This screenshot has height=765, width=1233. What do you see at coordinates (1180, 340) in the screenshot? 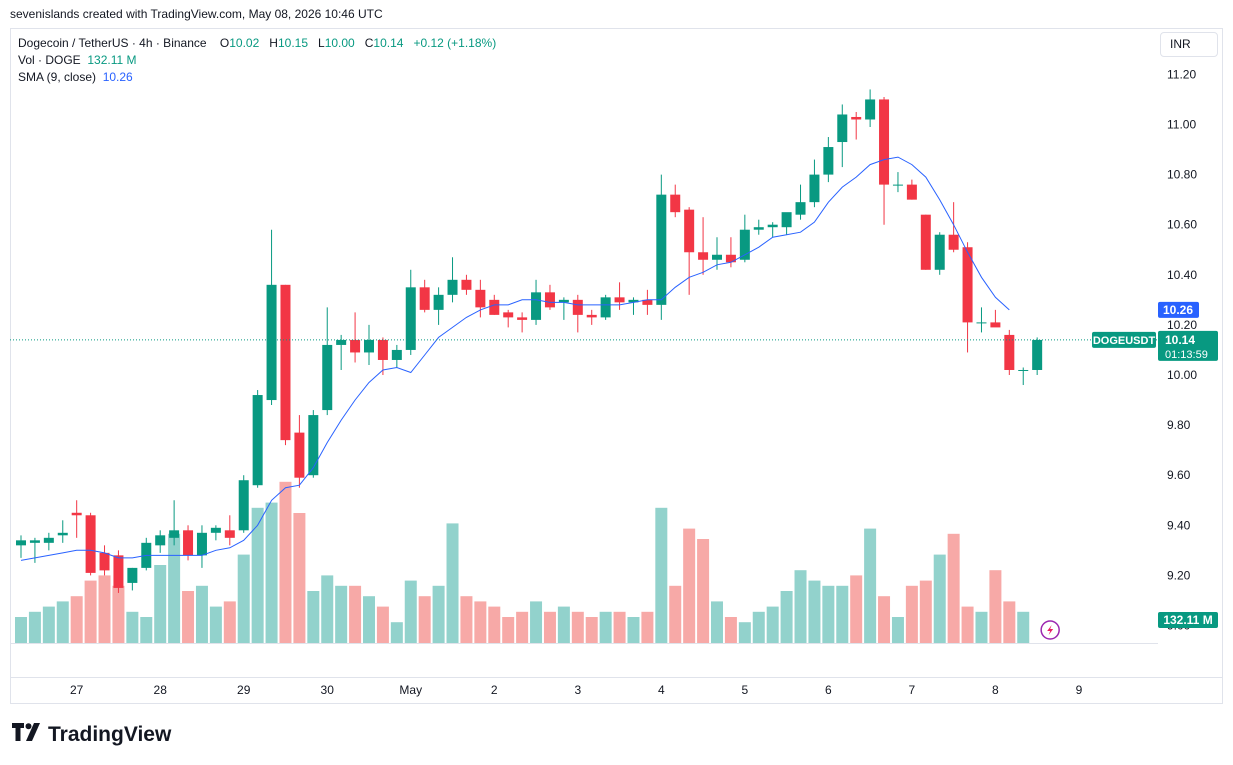
I see `last-price-badge-text: 10.14` at bounding box center [1180, 340].